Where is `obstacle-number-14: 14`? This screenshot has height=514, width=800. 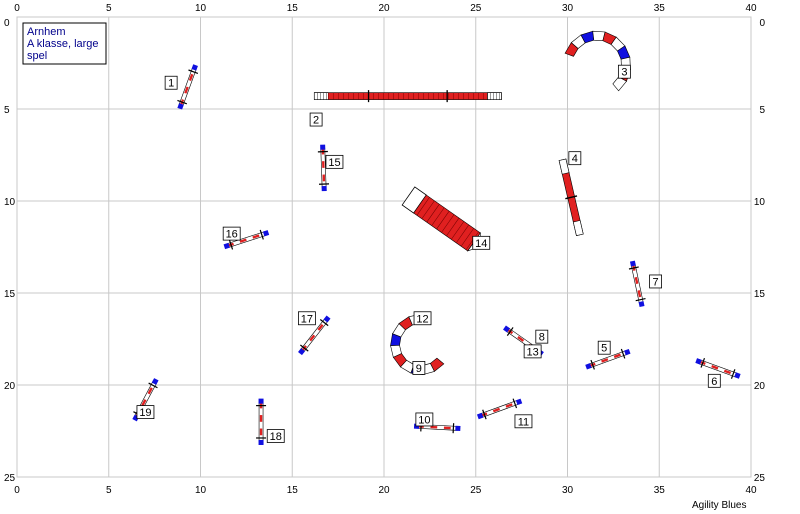
obstacle-number-14: 14 is located at coordinates (481, 242).